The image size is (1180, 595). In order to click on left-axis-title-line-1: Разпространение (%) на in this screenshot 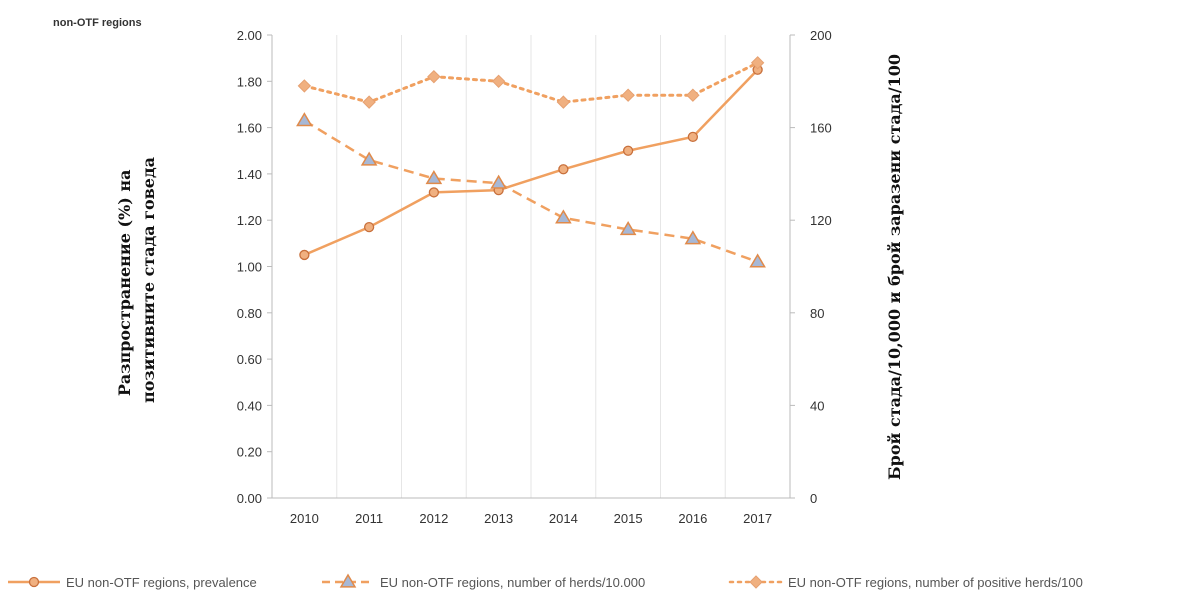, I will do `click(124, 282)`.